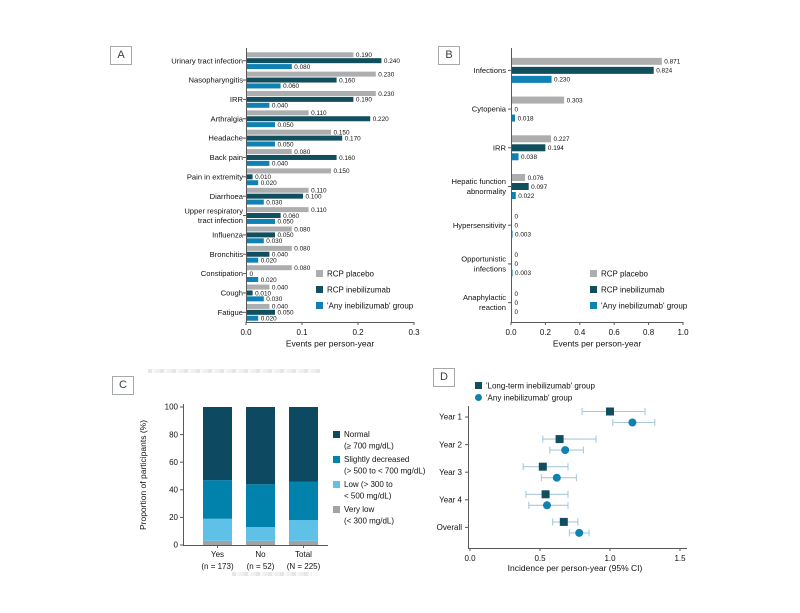 This screenshot has height=613, width=800. What do you see at coordinates (347, 158) in the screenshot?
I see `value-label: 0.160` at bounding box center [347, 158].